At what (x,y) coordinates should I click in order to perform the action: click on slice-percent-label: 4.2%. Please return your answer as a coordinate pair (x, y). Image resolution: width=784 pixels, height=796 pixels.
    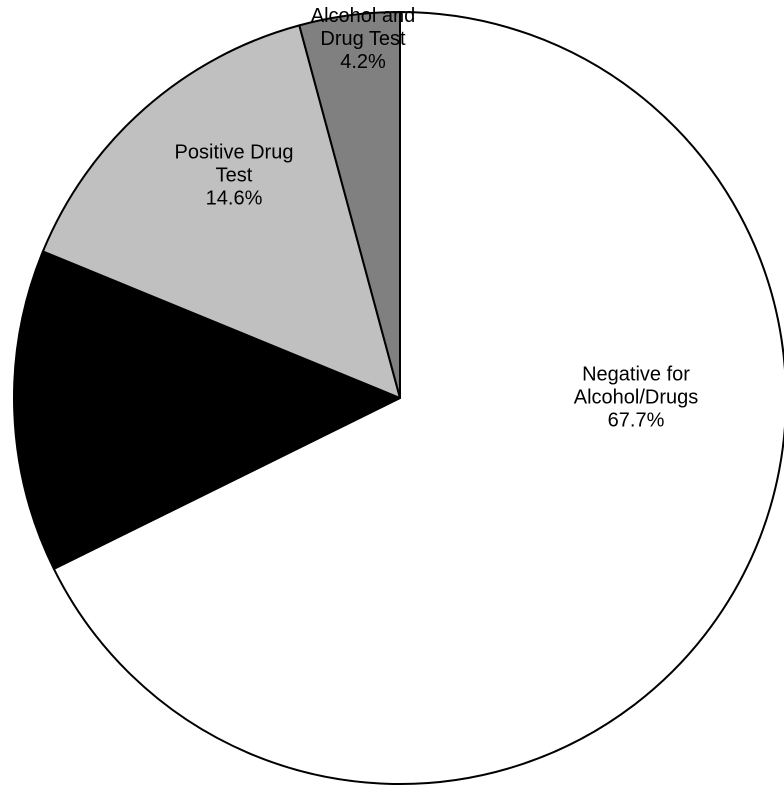
    Looking at the image, I should click on (363, 62).